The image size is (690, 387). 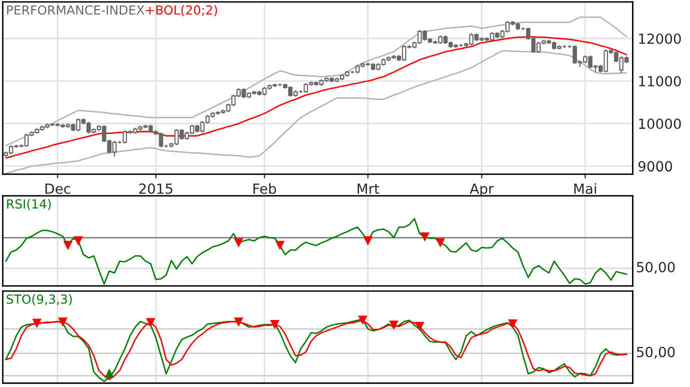 What do you see at coordinates (58, 189) in the screenshot?
I see `x-tick-label: Dec` at bounding box center [58, 189].